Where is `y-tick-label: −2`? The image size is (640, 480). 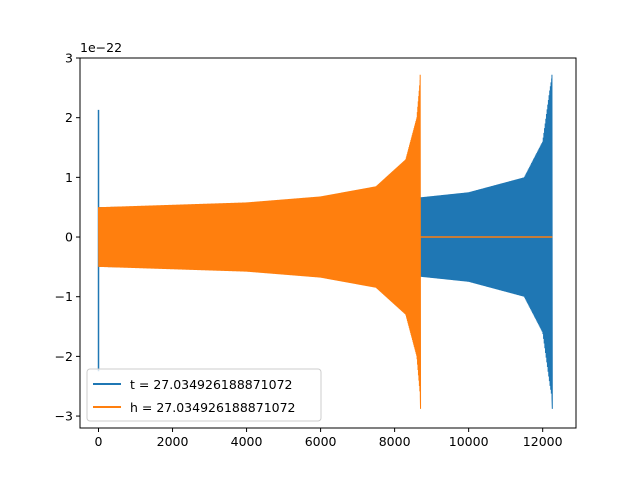
y-tick-label: −2 is located at coordinates (64, 356).